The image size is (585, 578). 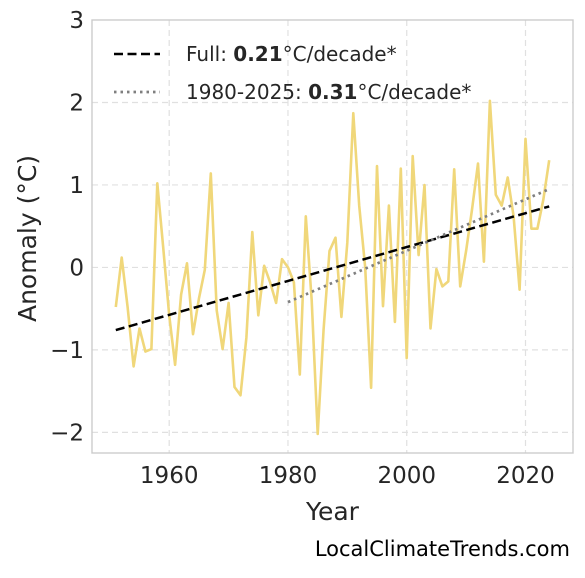 I want to click on y-tick-label: 3, so click(x=76, y=21).